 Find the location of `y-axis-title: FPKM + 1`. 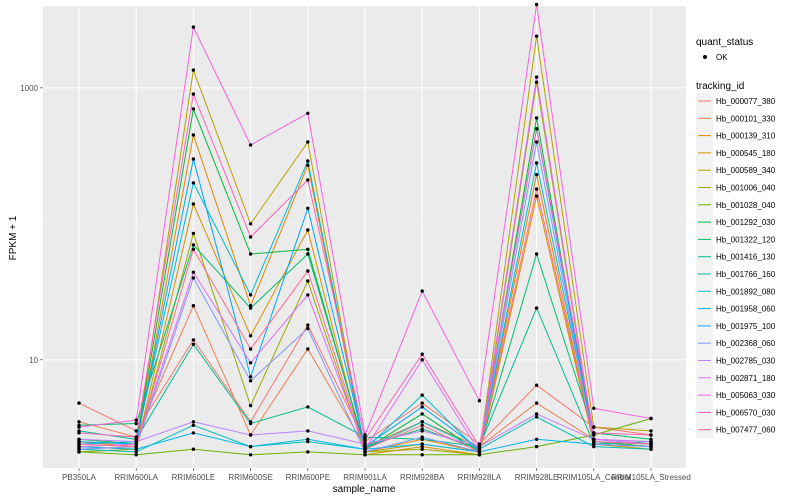

y-axis-title: FPKM + 1 is located at coordinates (13, 237).